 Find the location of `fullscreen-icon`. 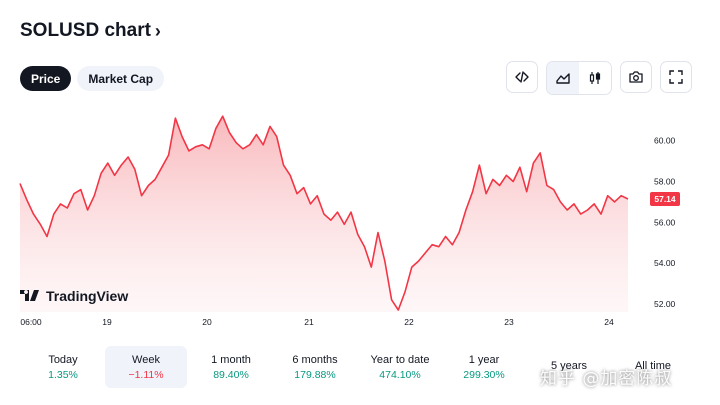

fullscreen-icon is located at coordinates (676, 77).